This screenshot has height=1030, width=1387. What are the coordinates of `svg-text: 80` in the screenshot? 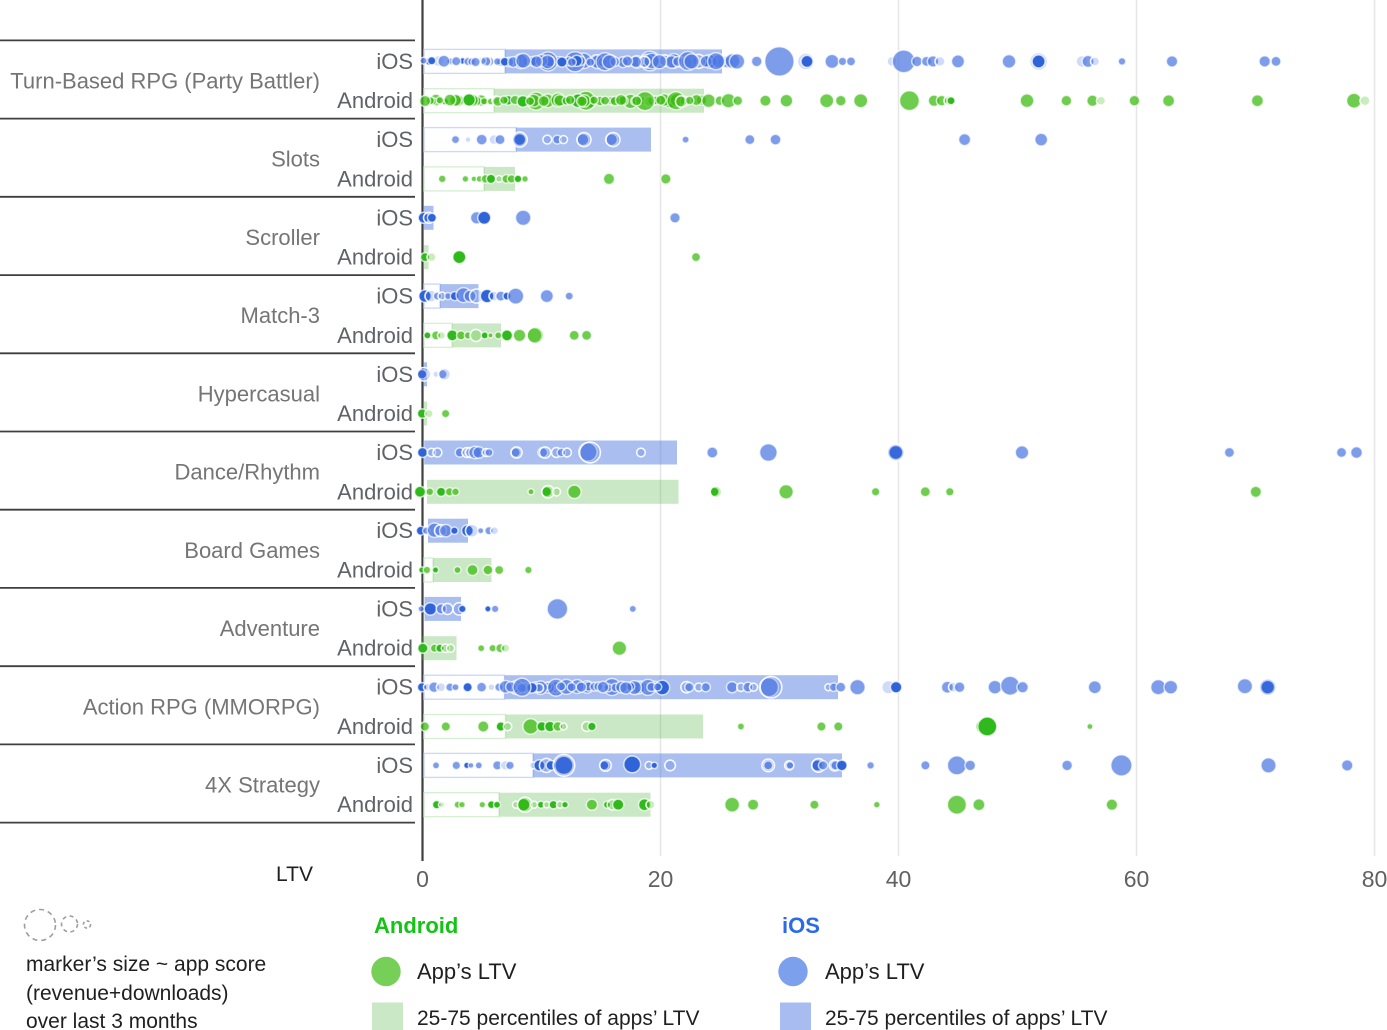 It's located at (1374, 879).